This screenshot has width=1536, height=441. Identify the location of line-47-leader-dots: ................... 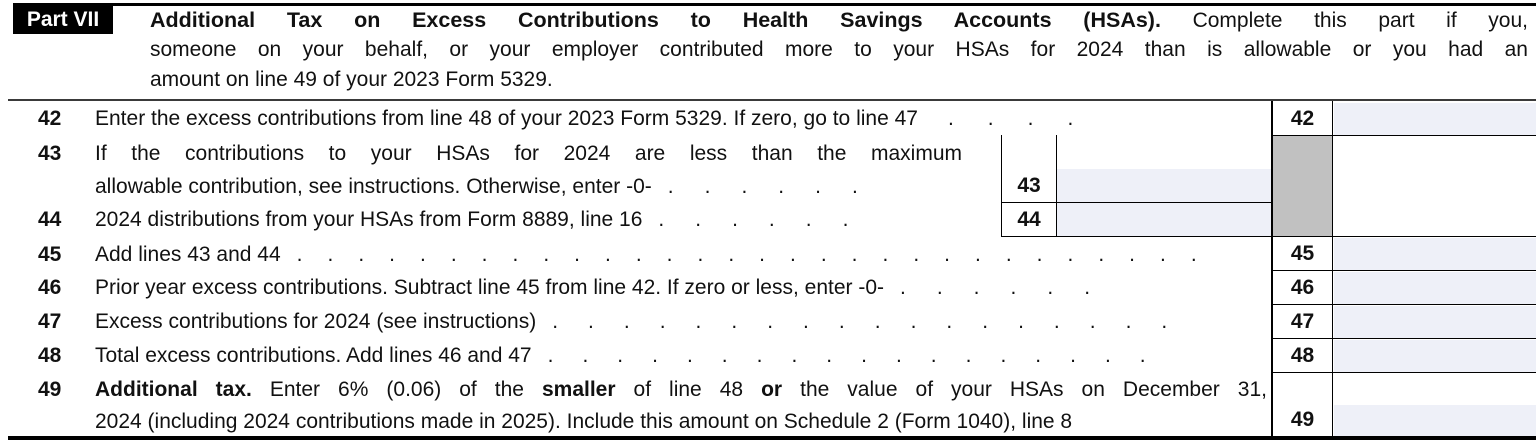
(875, 321).